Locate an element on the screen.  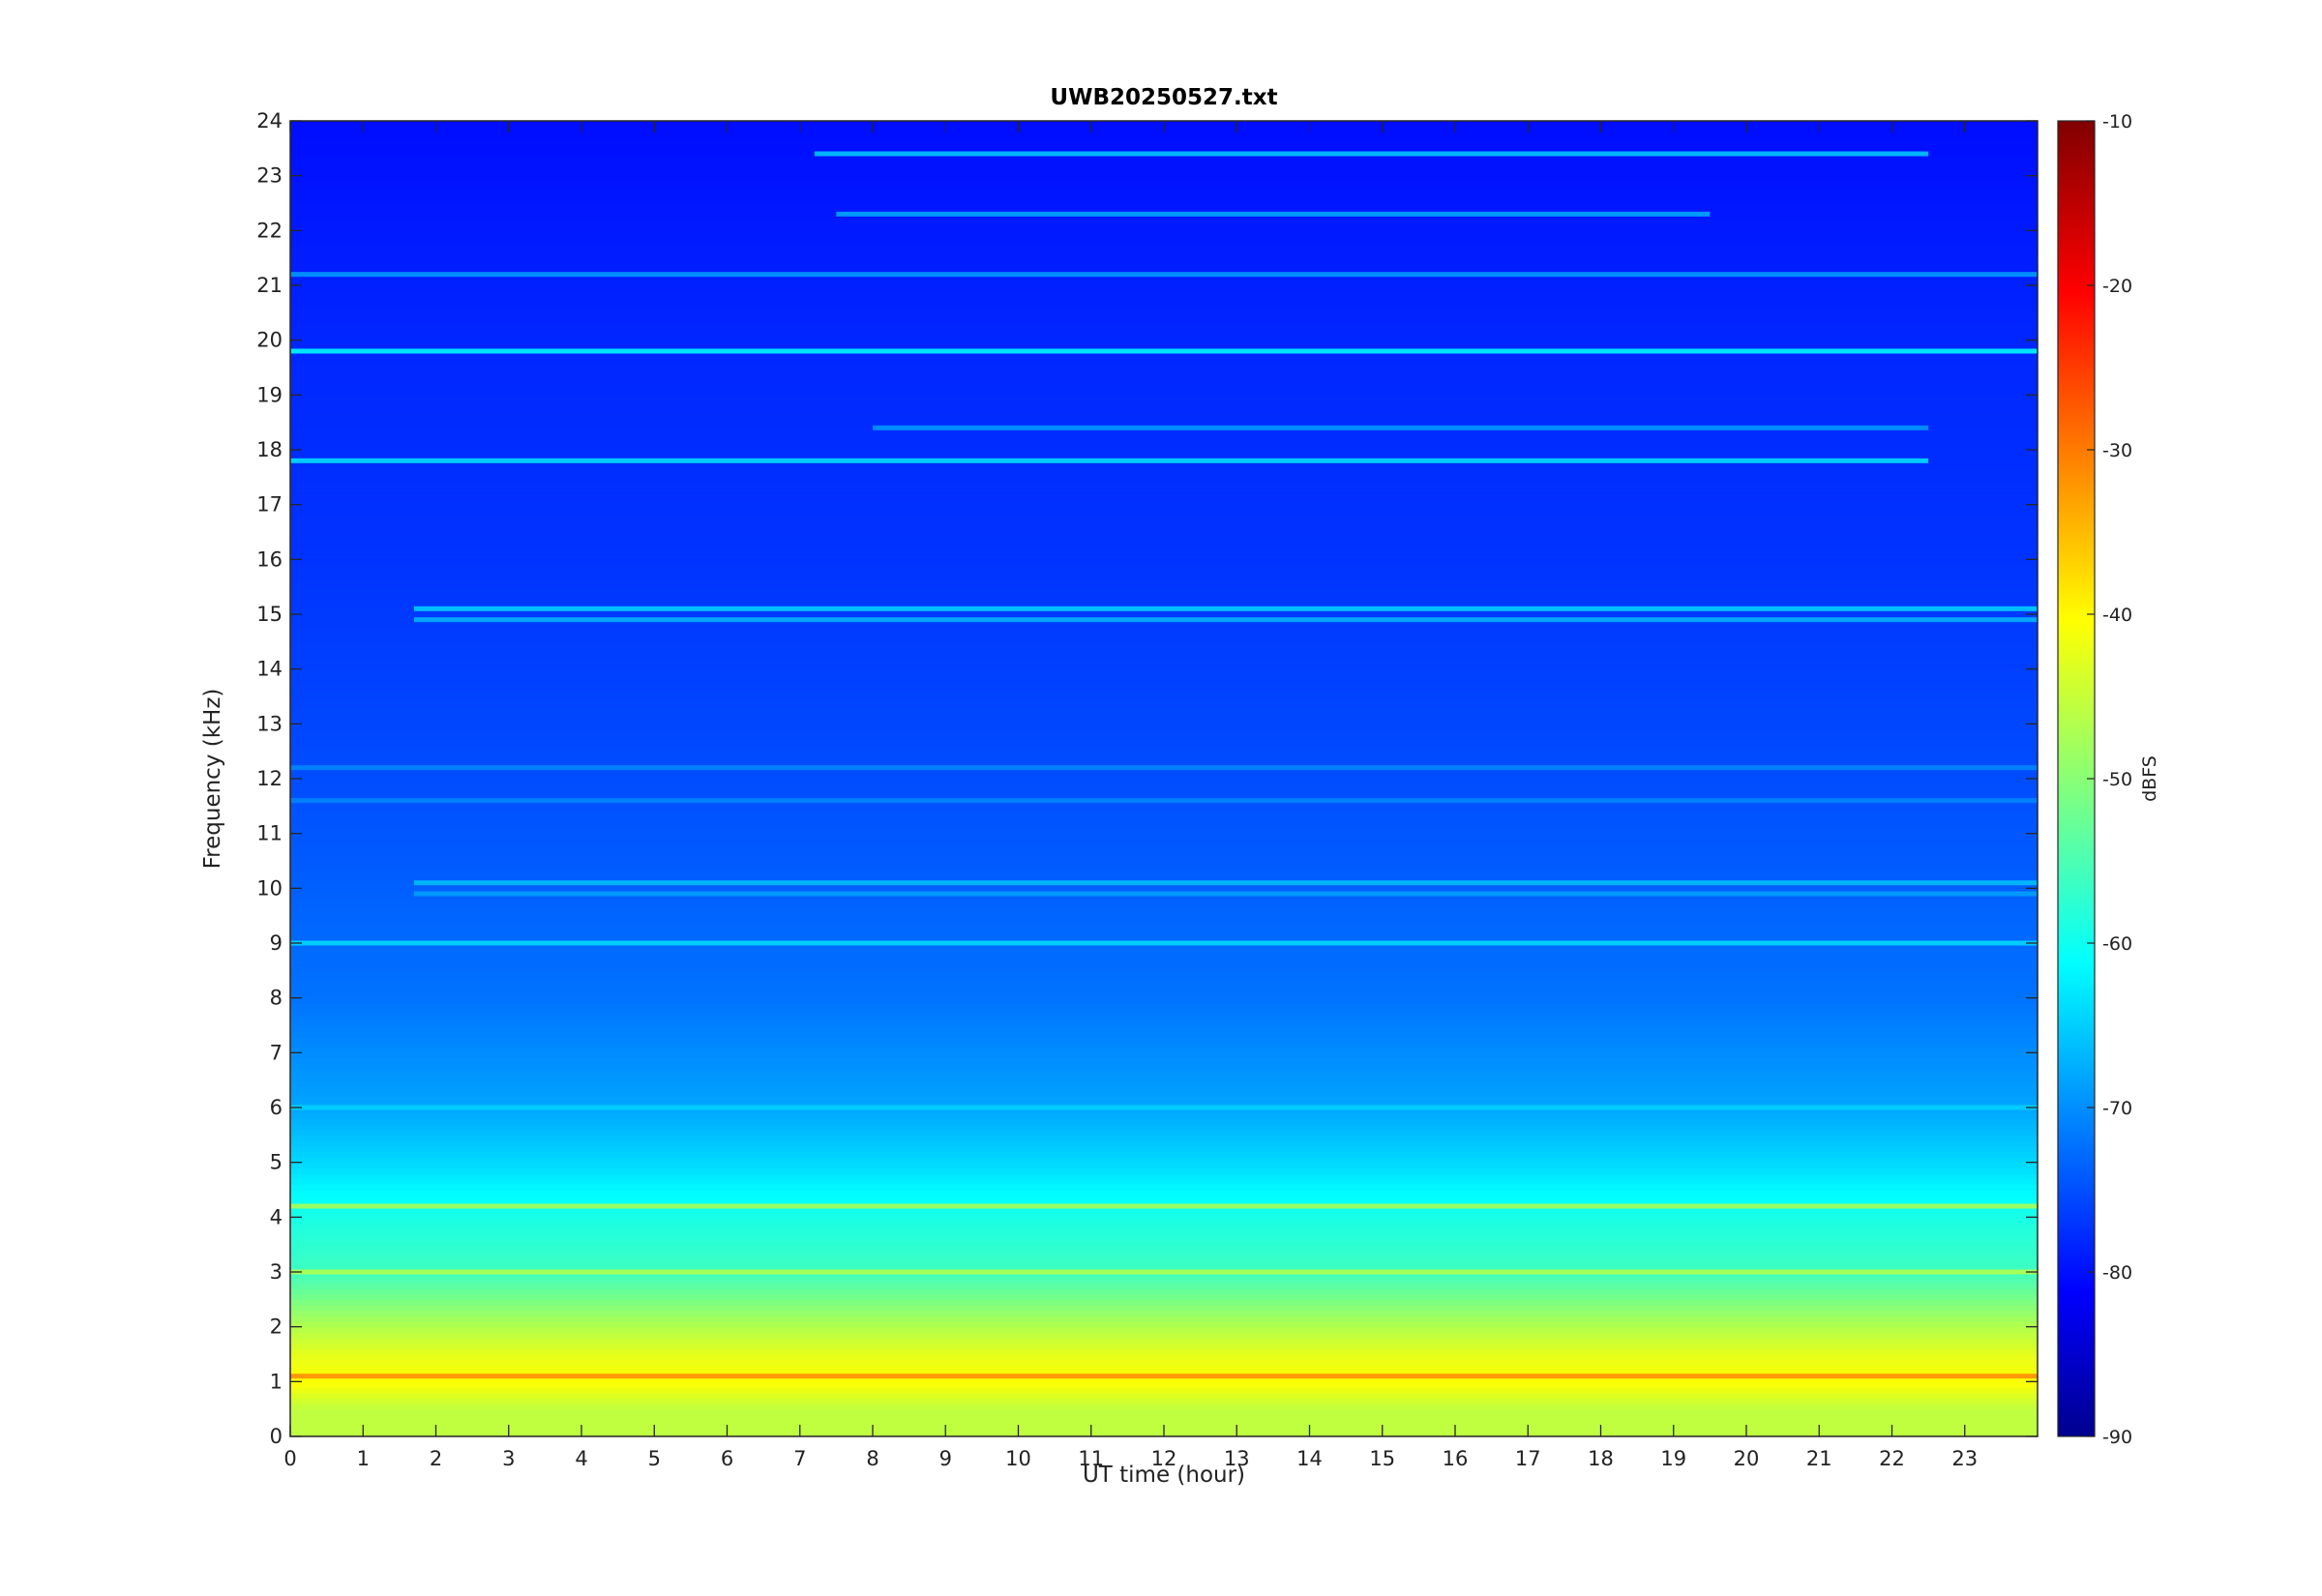
y-tick-label: 8 is located at coordinates (276, 998).